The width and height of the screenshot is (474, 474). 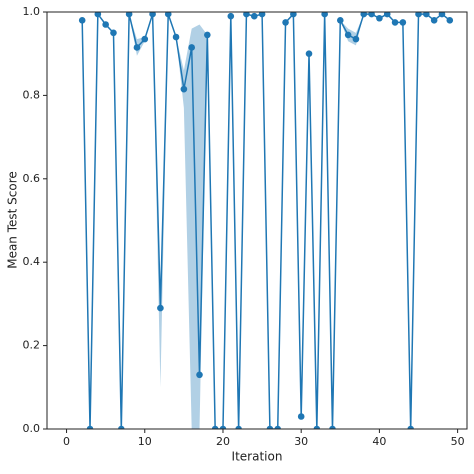 What do you see at coordinates (458, 441) in the screenshot?
I see `x-tick-label: 50` at bounding box center [458, 441].